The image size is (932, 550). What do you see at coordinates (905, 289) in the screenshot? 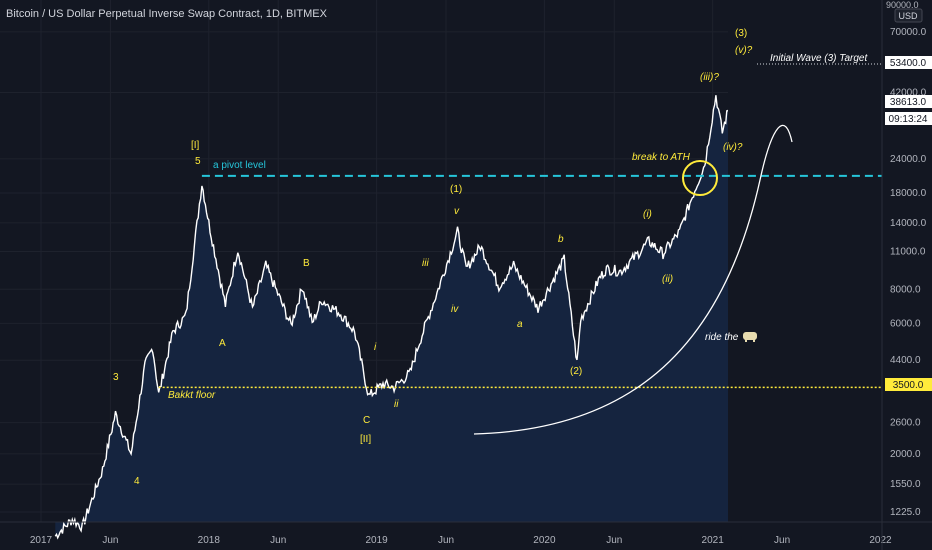
I see `price-tick-label: 8000.0` at bounding box center [905, 289].